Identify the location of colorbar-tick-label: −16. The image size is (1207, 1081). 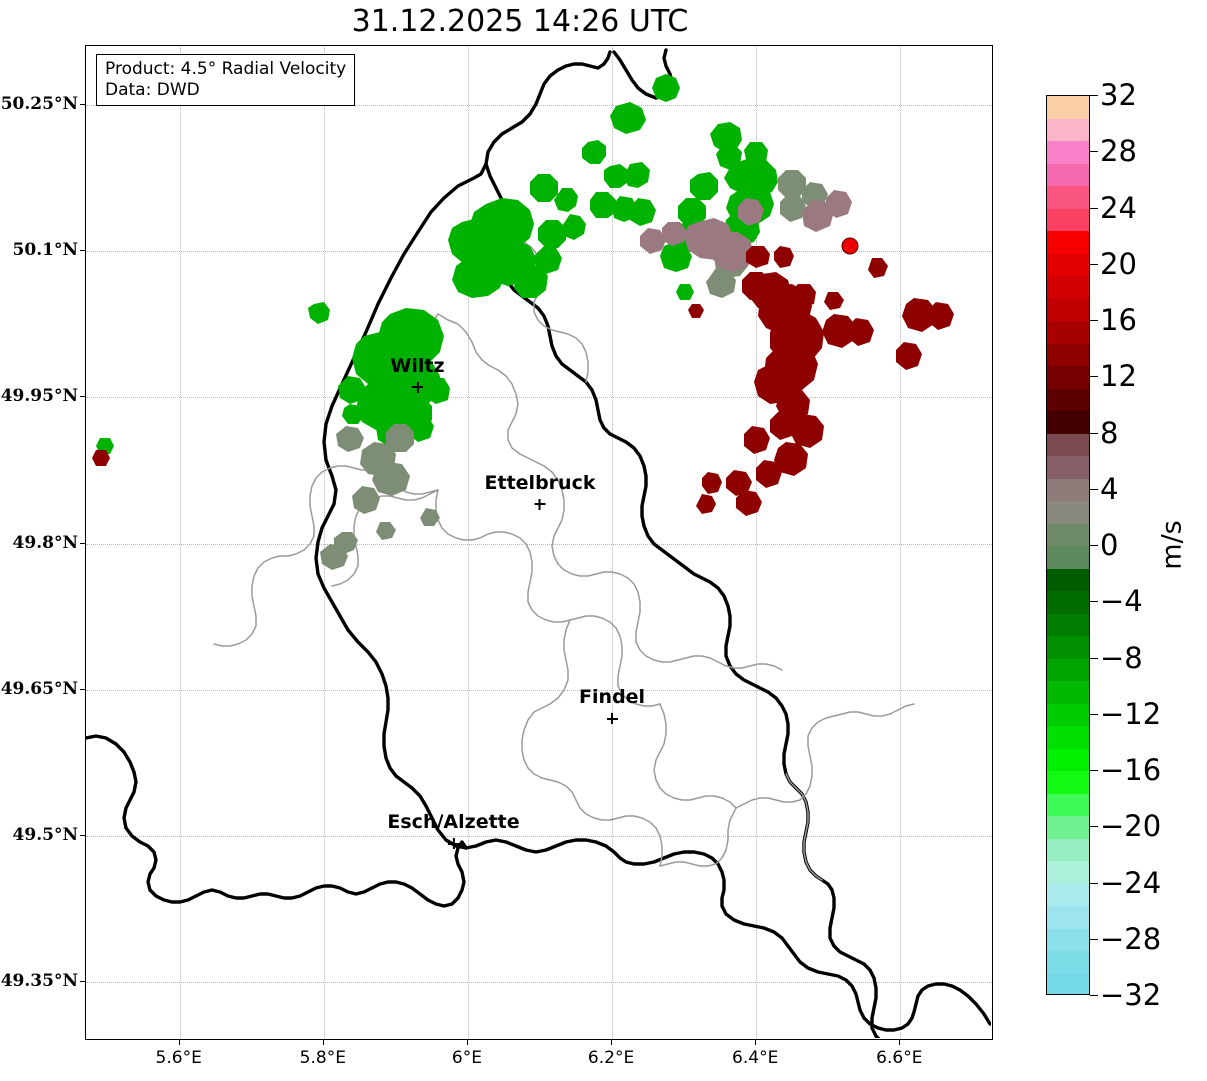
(1131, 770).